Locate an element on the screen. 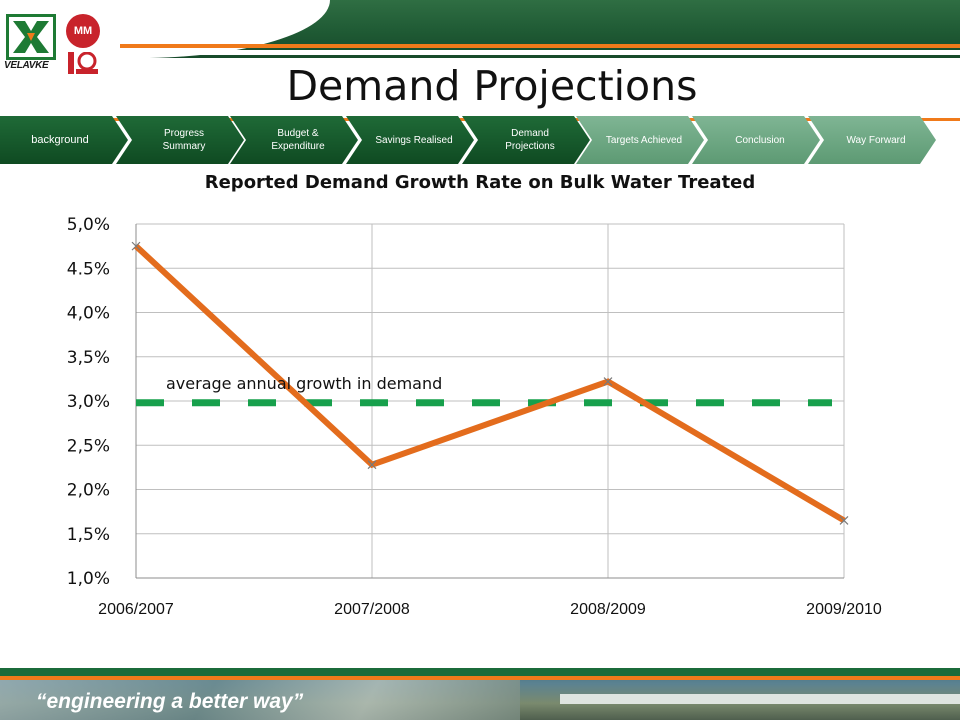  footer-band is located at coordinates (480, 692).